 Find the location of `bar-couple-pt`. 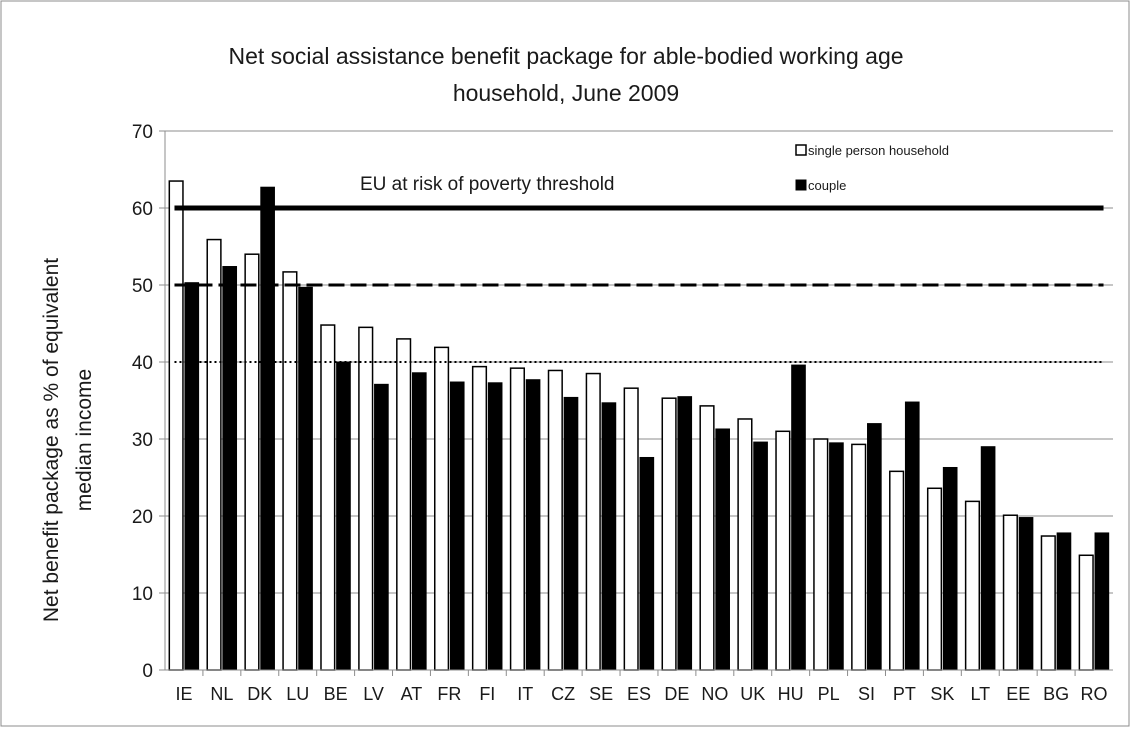

bar-couple-pt is located at coordinates (912, 536).